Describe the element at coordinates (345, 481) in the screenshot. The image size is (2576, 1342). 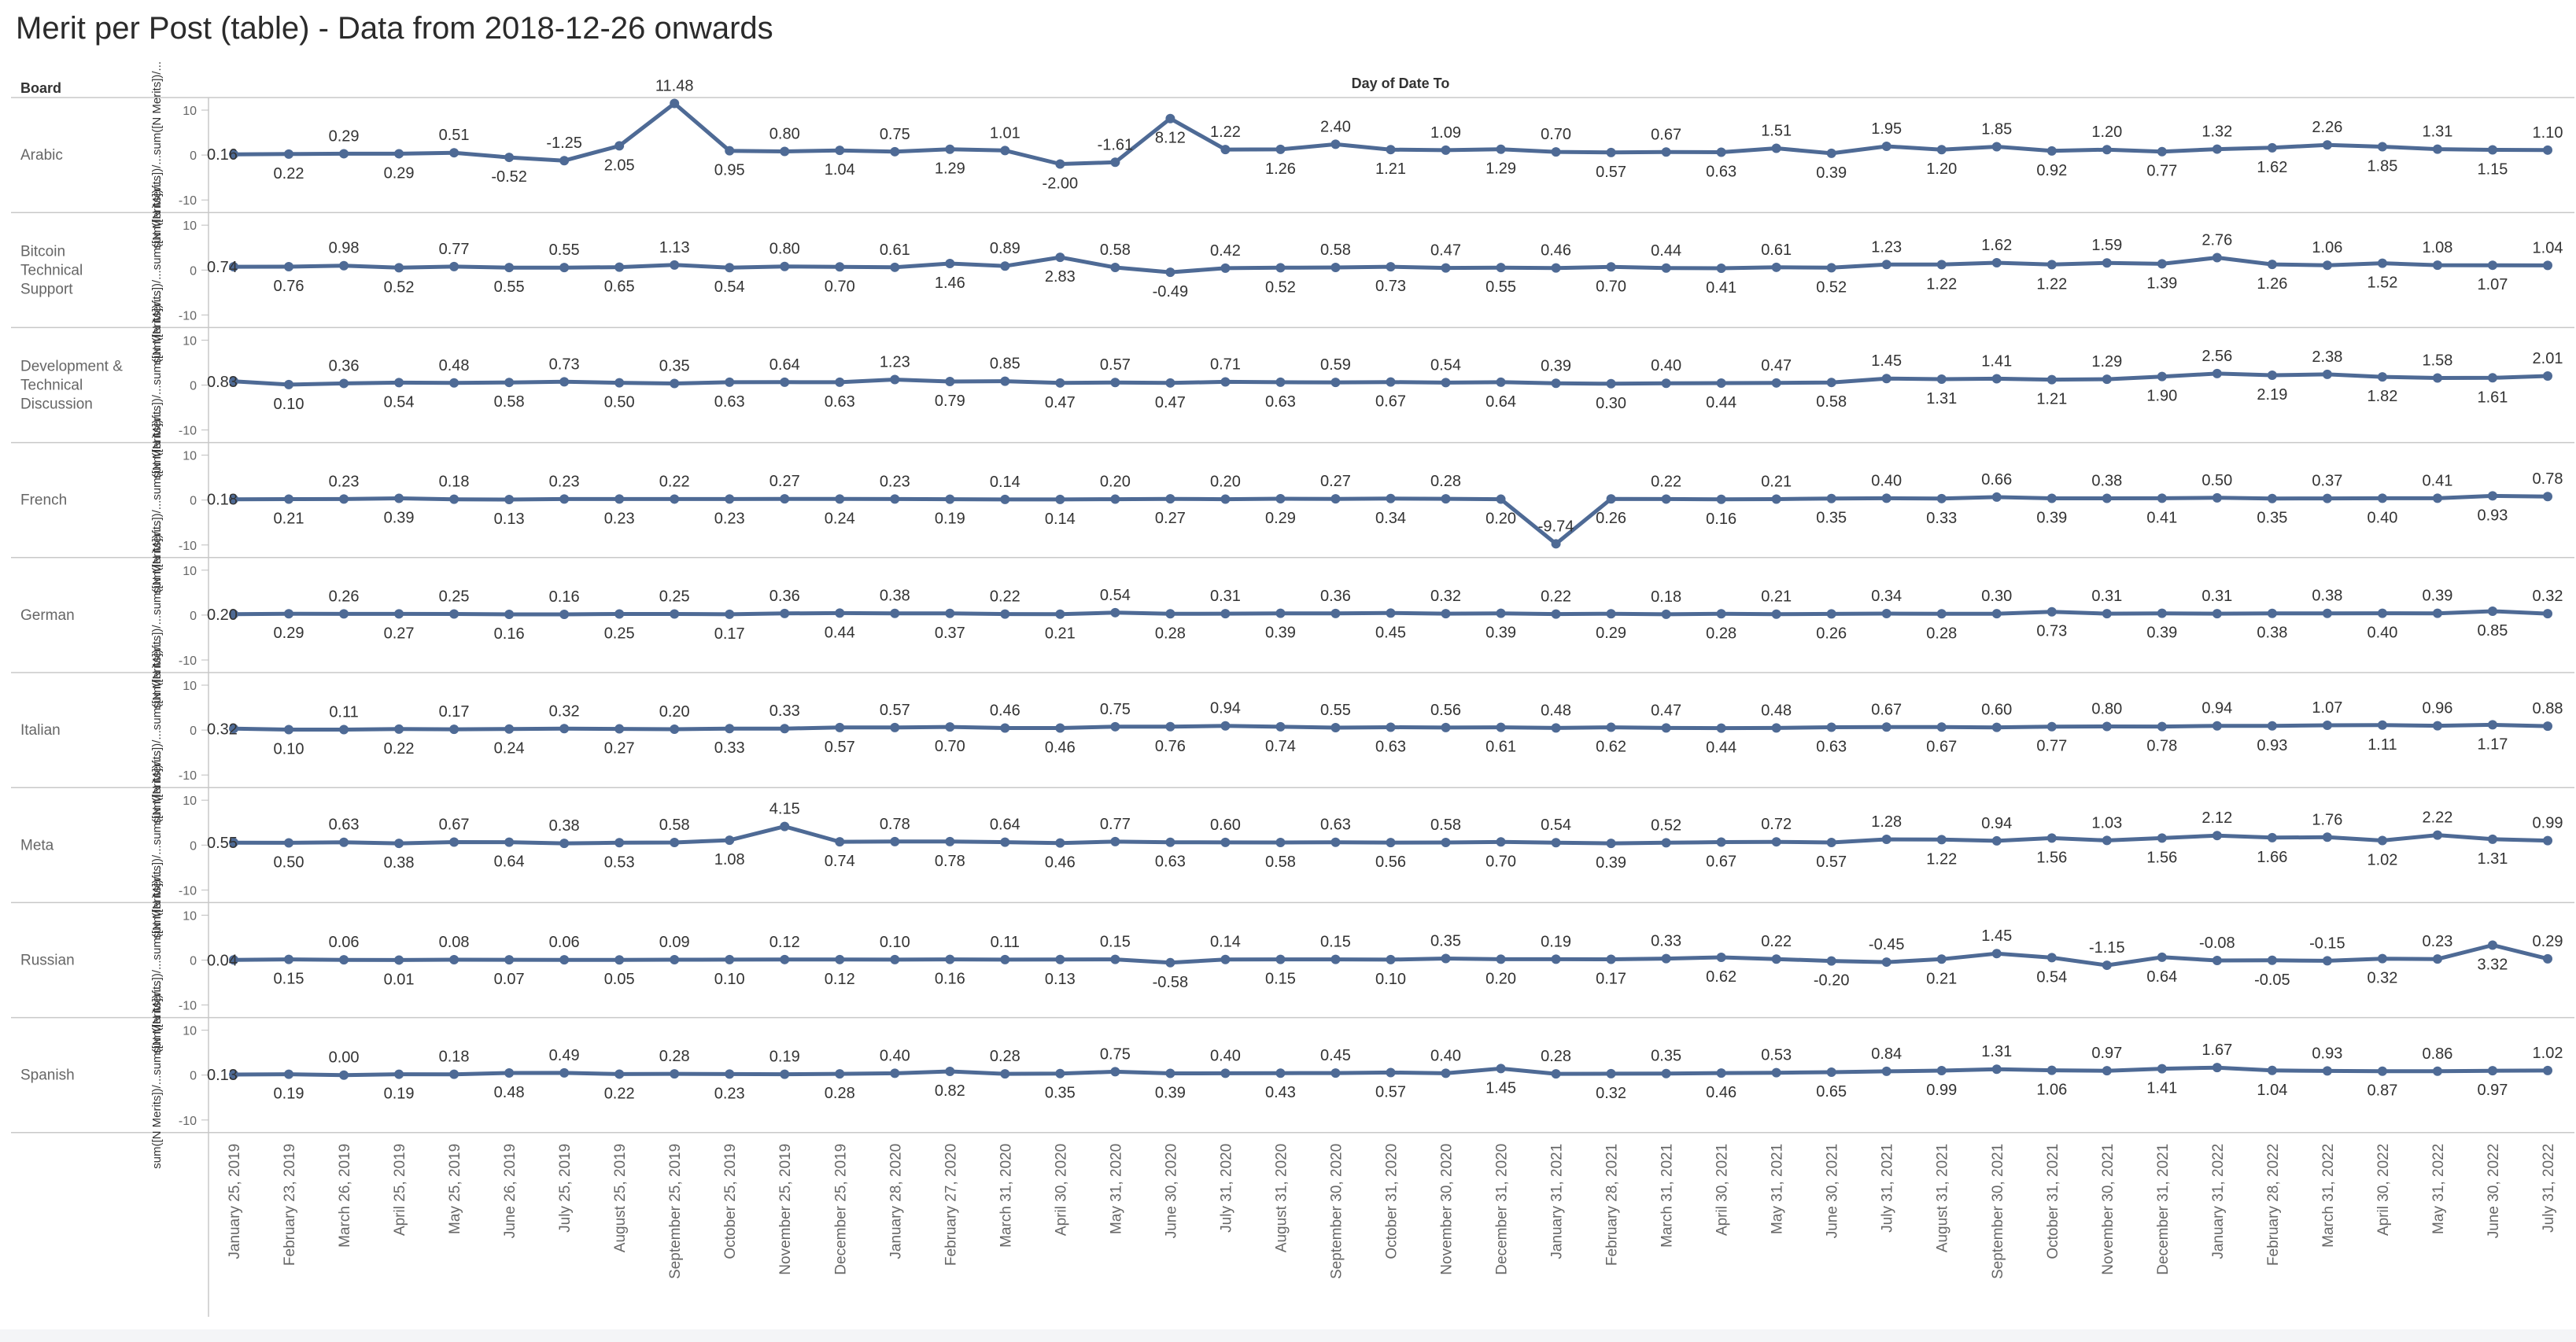
I see `data-label-french-2: 0.23` at that location.